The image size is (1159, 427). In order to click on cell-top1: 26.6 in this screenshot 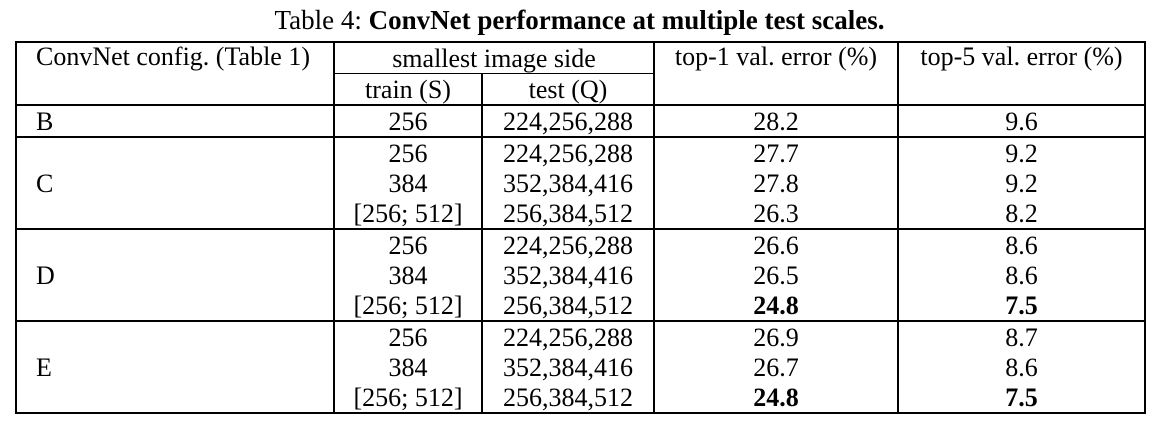, I will do `click(776, 244)`.